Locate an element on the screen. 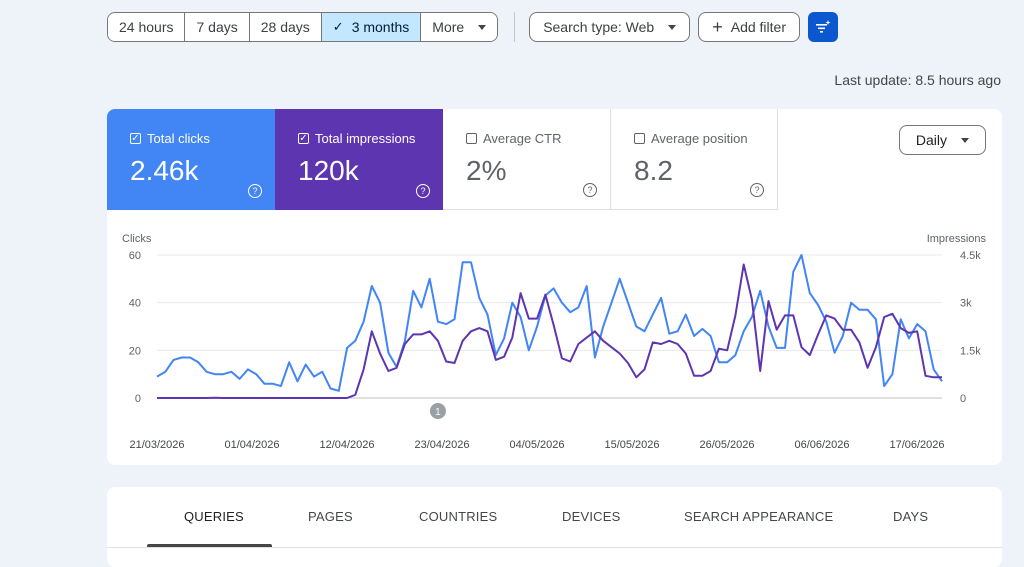 The image size is (1024, 567). tab-queries: QUERIES is located at coordinates (214, 516).